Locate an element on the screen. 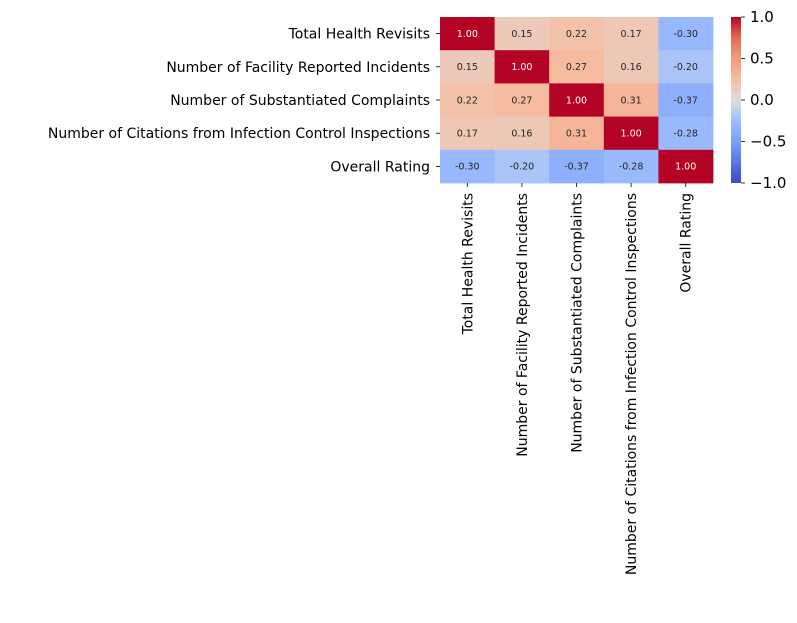  colorbar: 1.0 0.5 0.0 −0.5 −1.0 is located at coordinates (758, 100).